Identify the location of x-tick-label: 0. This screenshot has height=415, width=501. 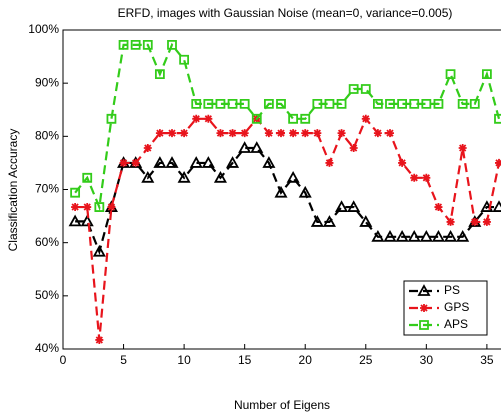
(63, 360).